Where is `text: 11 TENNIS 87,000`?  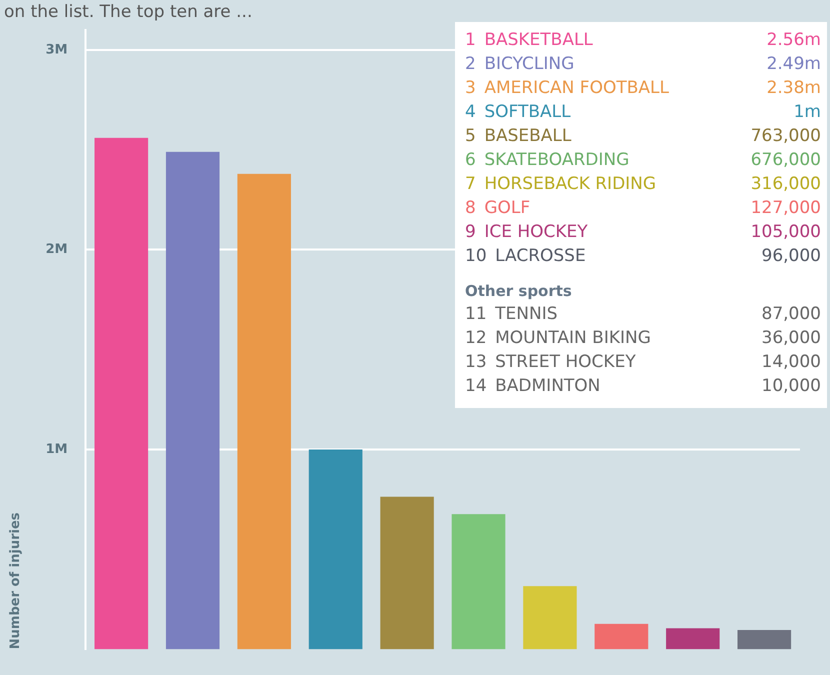
text: 11 TENNIS 87,000 is located at coordinates (643, 314).